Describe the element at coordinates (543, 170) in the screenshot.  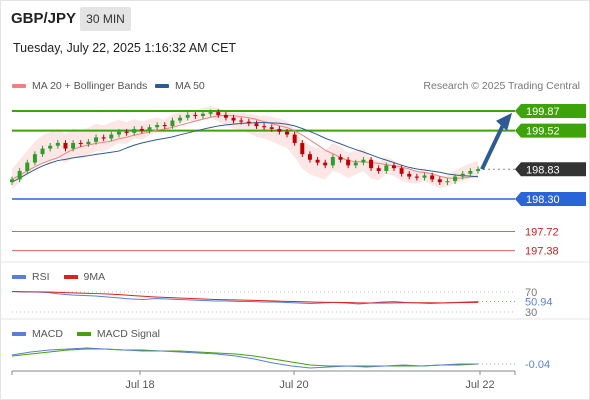
I see `price-tag-label-198-83: 198.83` at that location.